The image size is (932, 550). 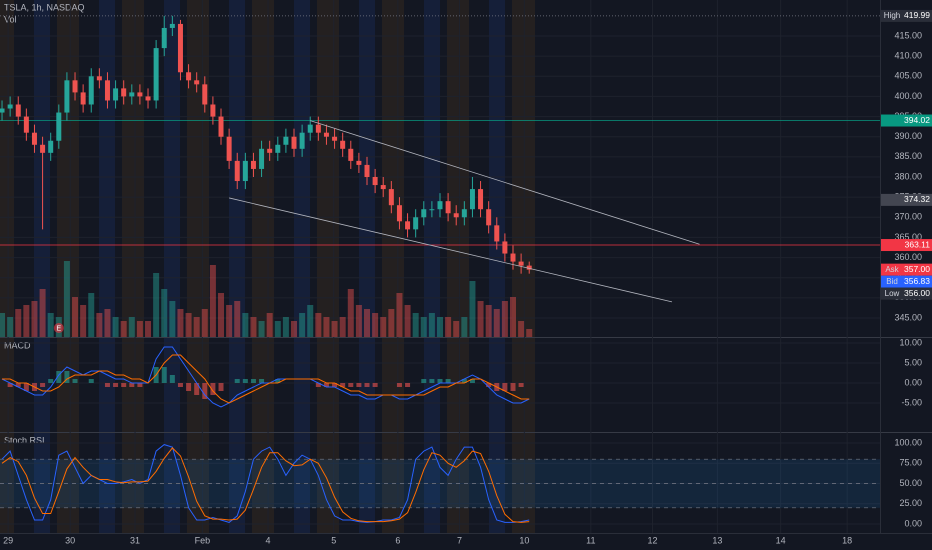 I want to click on x-tick-label: 7, so click(x=459, y=540).